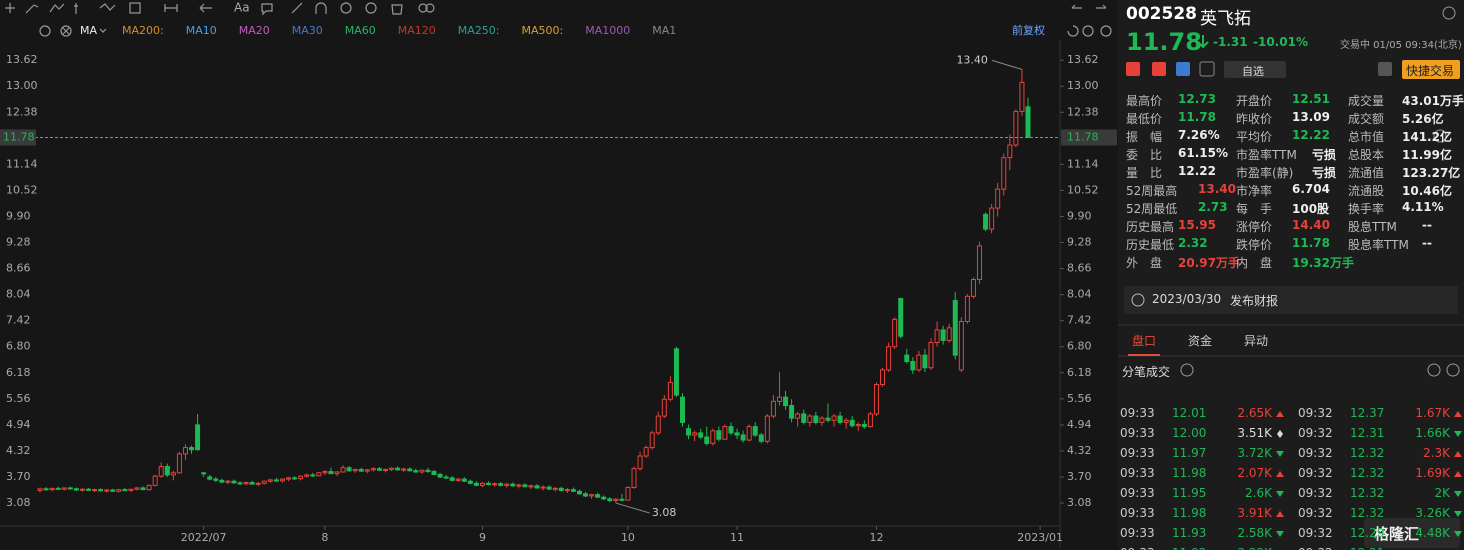 Image resolution: width=1464 pixels, height=550 pixels. Describe the element at coordinates (1385, 69) in the screenshot. I see `bell` at that location.